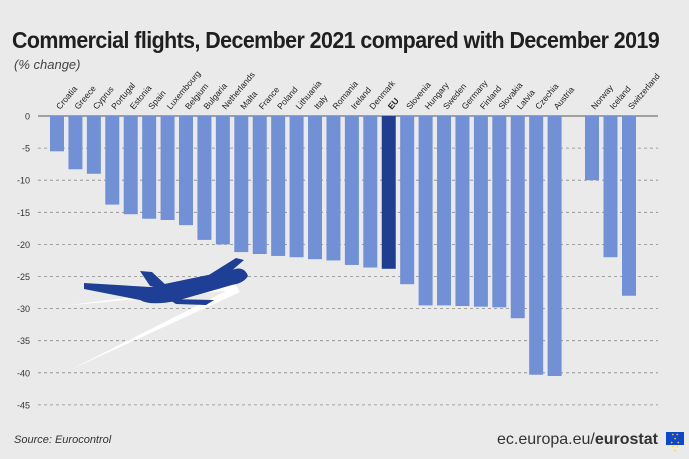  Describe the element at coordinates (149, 167) in the screenshot. I see `bar-spain` at that location.